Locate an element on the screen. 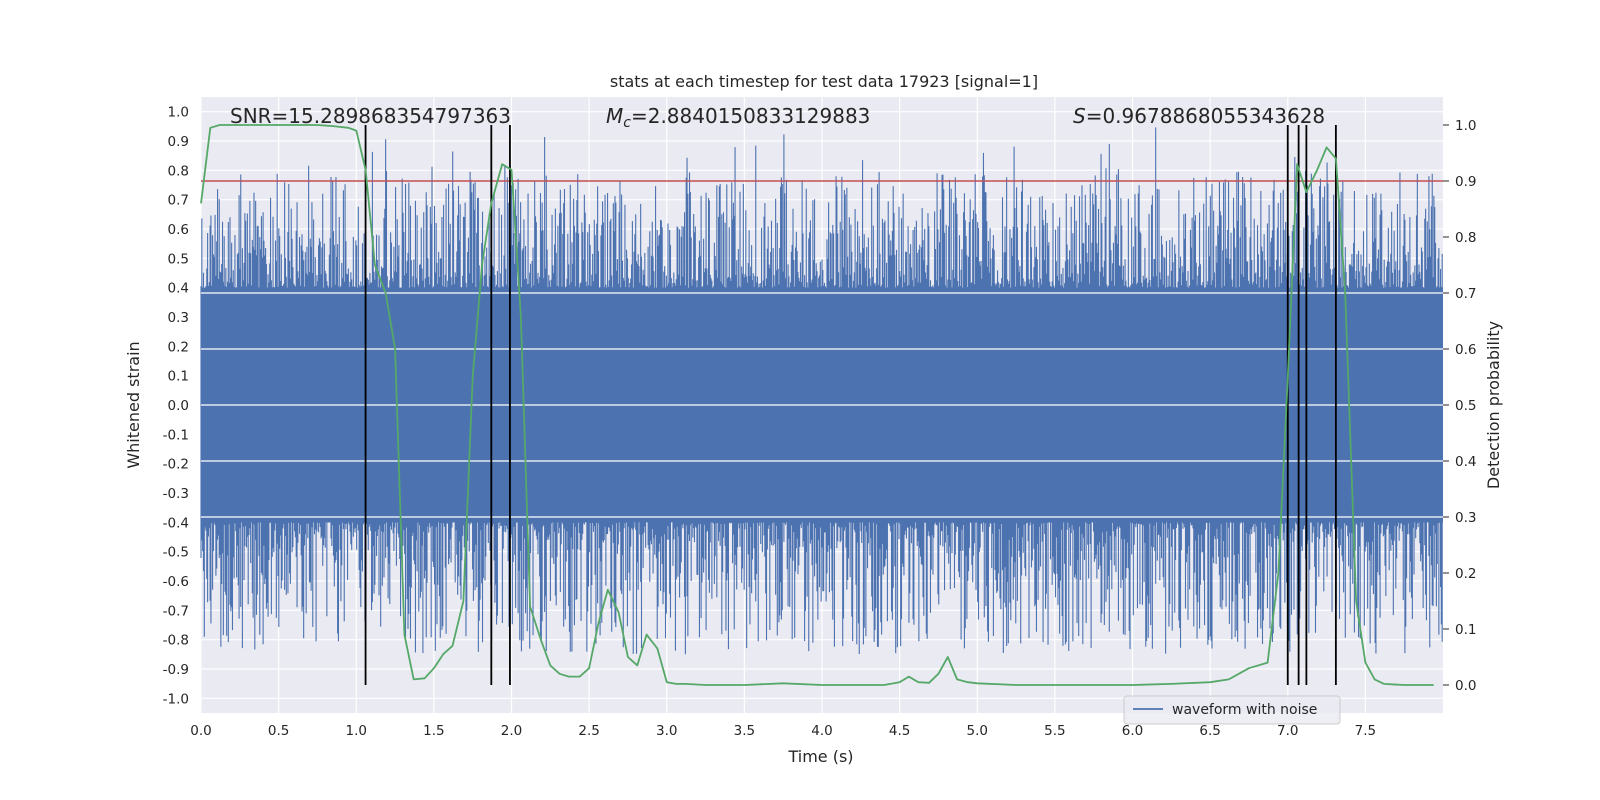 The height and width of the screenshot is (800, 1600). chirp-mass-value: =2.8840150833129883 is located at coordinates (750, 116).